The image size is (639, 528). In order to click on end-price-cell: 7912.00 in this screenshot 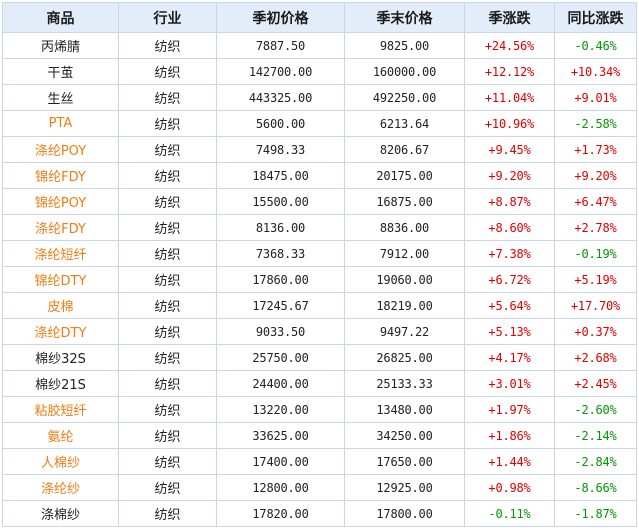, I will do `click(404, 253)`.